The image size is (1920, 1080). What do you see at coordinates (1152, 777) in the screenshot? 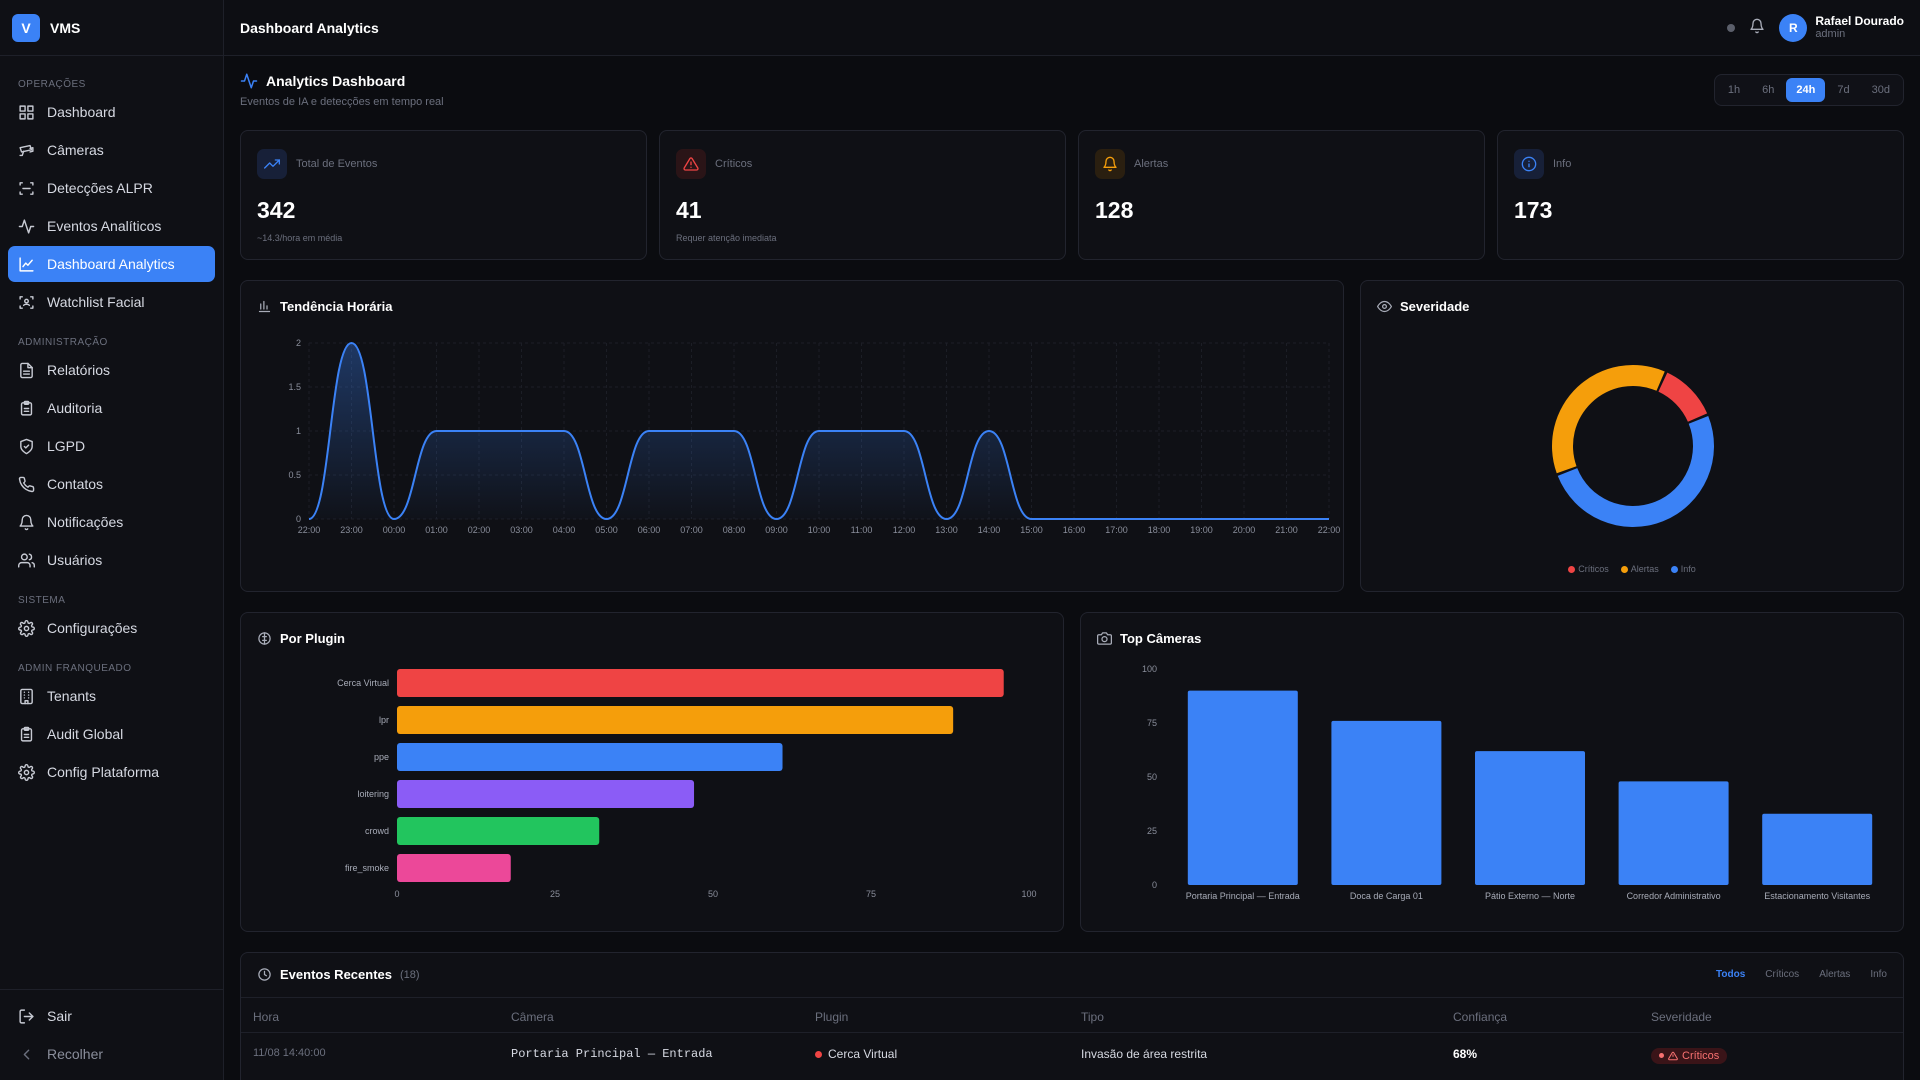
I see `y-tick-label: 50` at bounding box center [1152, 777].